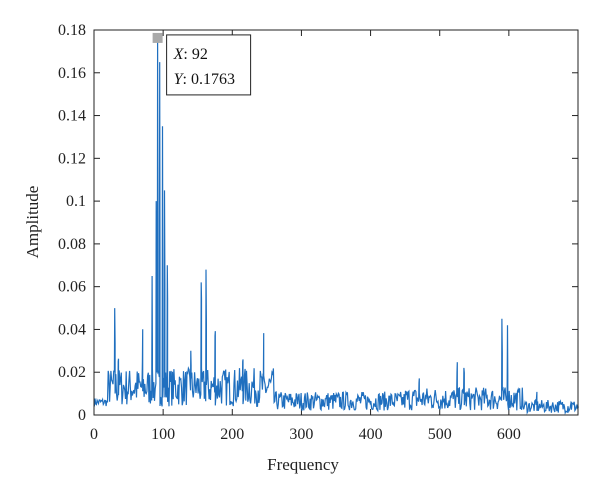  I want to click on x-tick-label: 600, so click(509, 434).